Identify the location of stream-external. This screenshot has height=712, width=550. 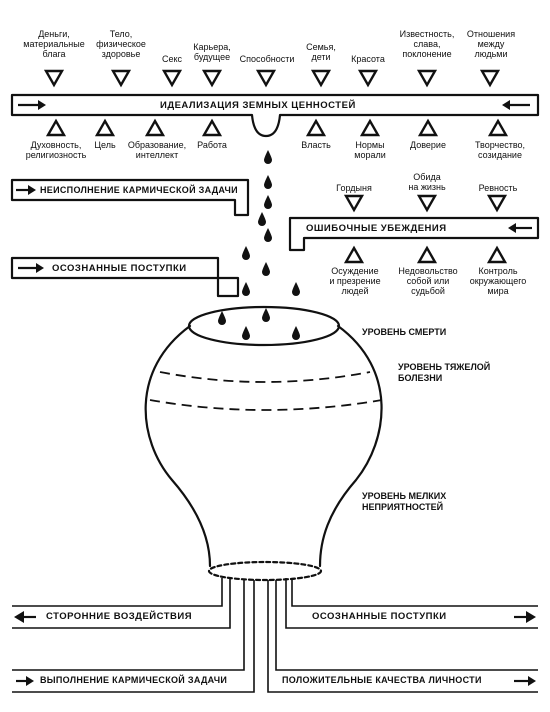
(121, 603).